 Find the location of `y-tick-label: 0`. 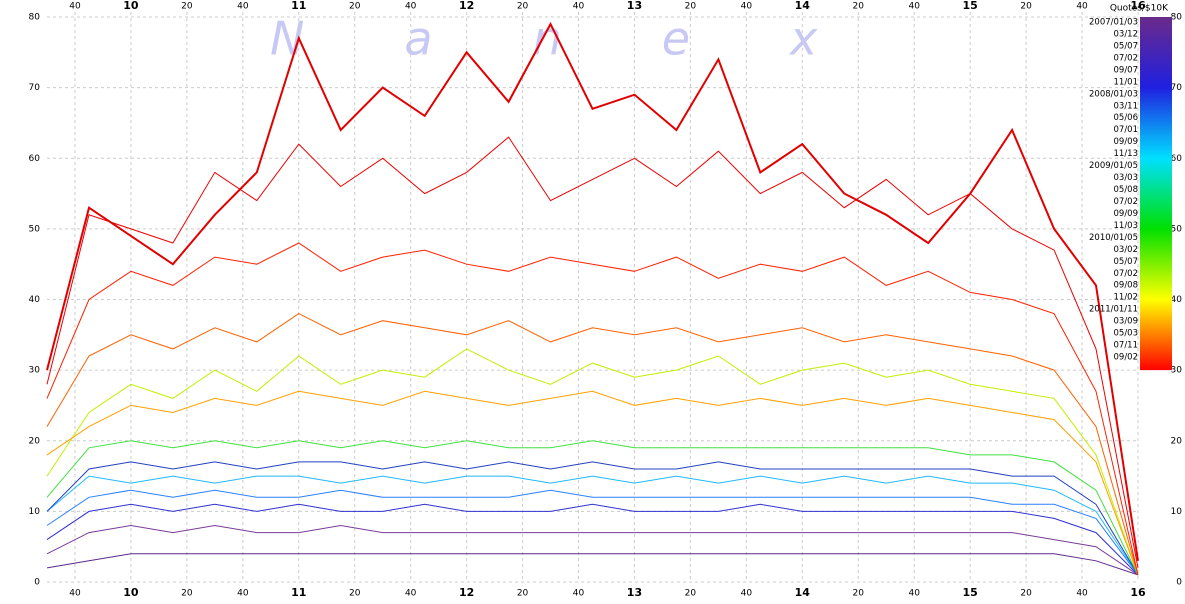

y-tick-label: 0 is located at coordinates (37, 583).